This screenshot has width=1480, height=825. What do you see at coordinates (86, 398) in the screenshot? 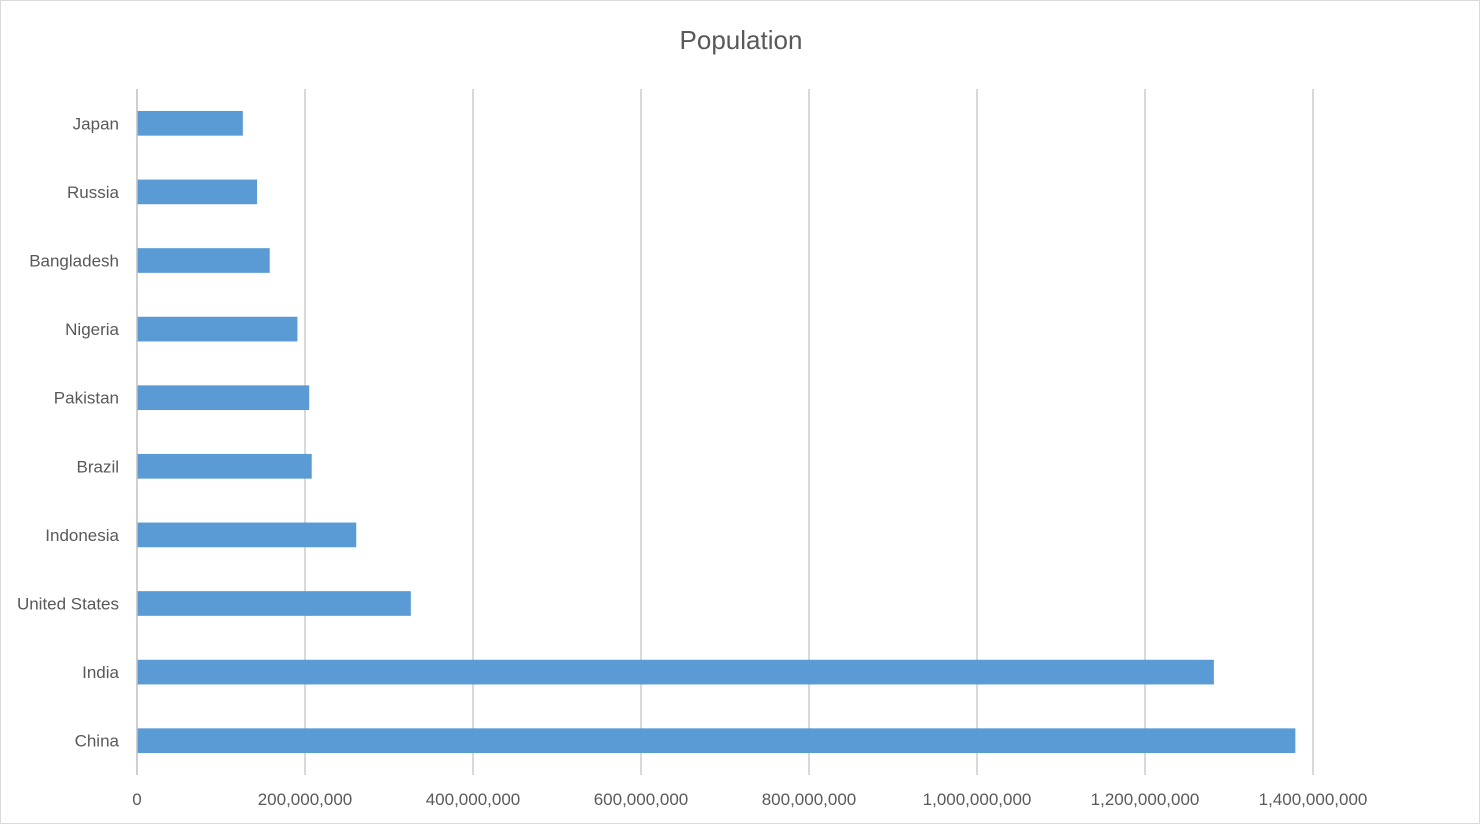
I see `category-label: Pakistan` at bounding box center [86, 398].